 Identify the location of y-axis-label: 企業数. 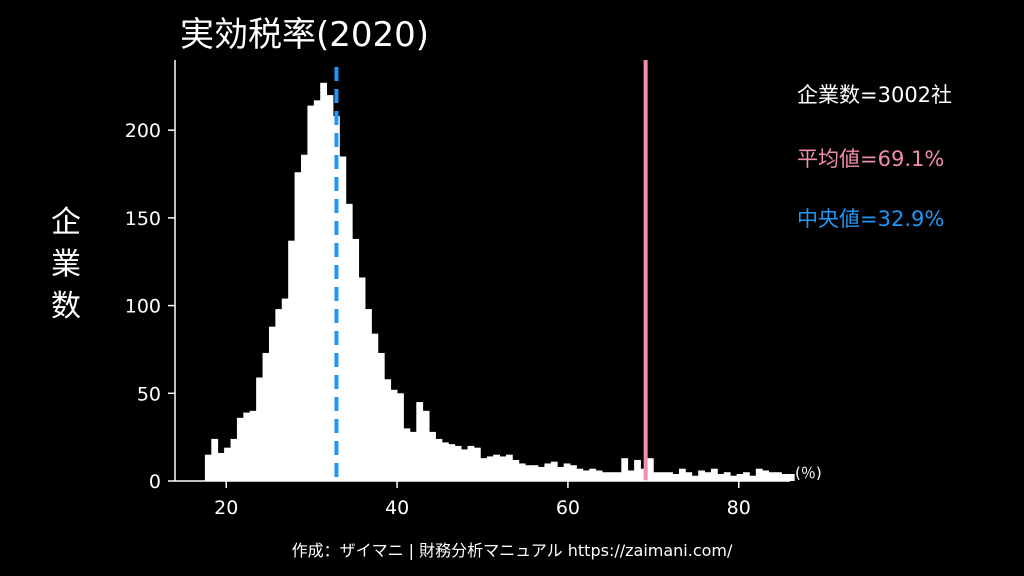
(66, 264).